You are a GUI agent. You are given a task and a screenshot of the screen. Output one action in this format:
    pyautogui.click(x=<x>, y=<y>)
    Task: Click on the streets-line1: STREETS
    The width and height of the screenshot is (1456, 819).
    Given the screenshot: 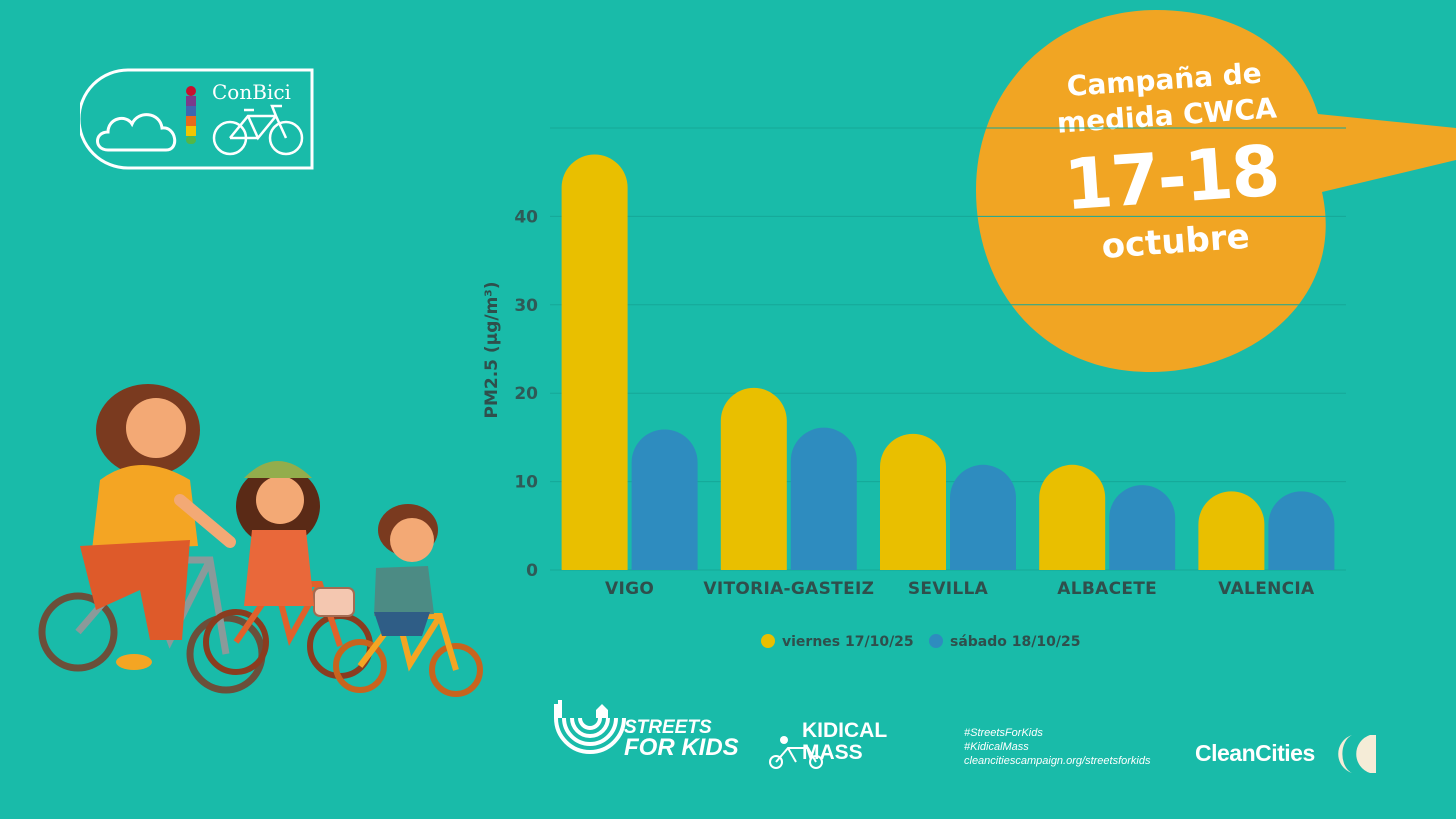 What is the action you would take?
    pyautogui.click(x=668, y=727)
    